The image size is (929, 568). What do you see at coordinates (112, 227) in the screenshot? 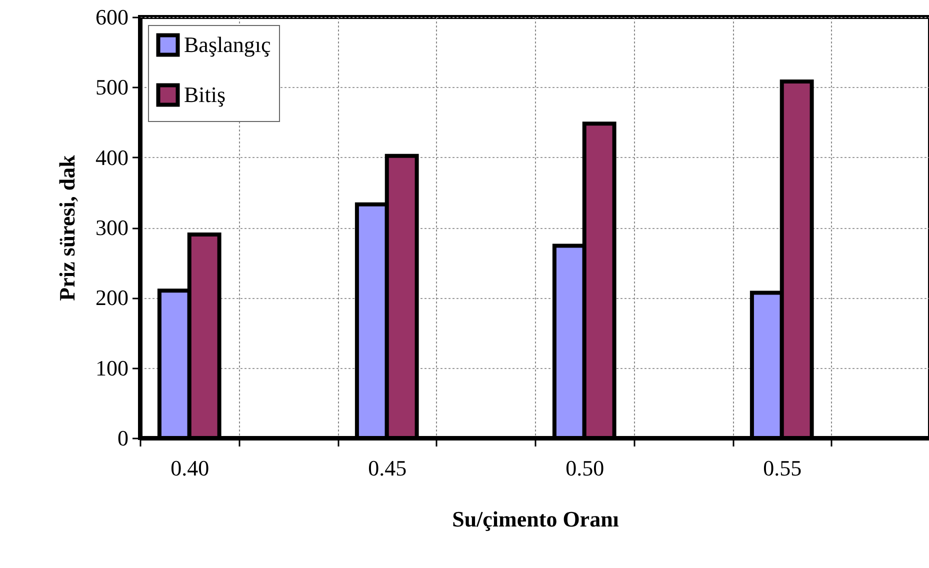
I see `y-tick-label: 300` at bounding box center [112, 227].